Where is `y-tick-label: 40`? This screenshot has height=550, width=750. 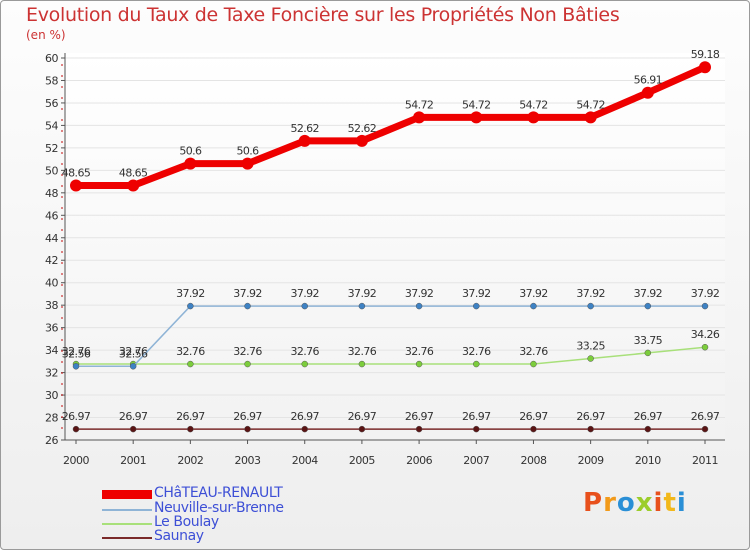
y-tick-label: 40 is located at coordinates (51, 283).